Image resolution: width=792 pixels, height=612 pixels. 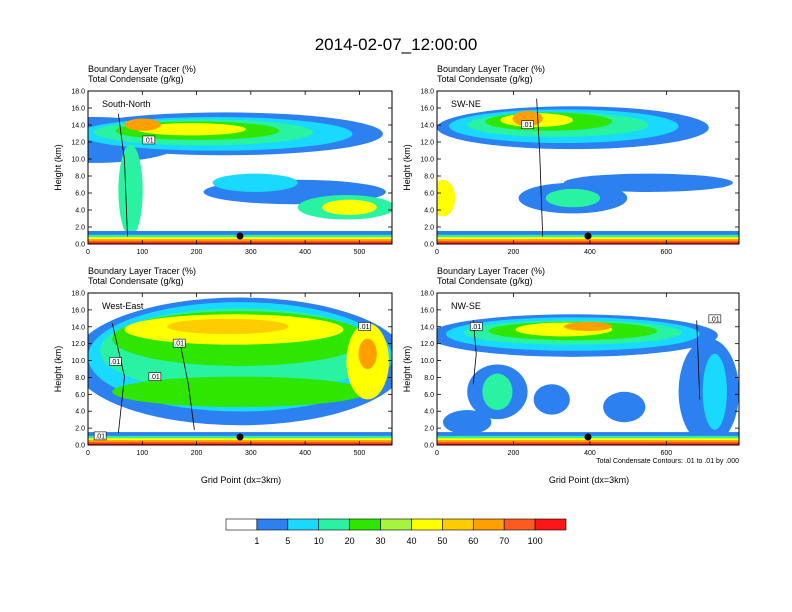 I want to click on plot-area: .01 .01 .01 .01 .01, so click(x=240, y=369).